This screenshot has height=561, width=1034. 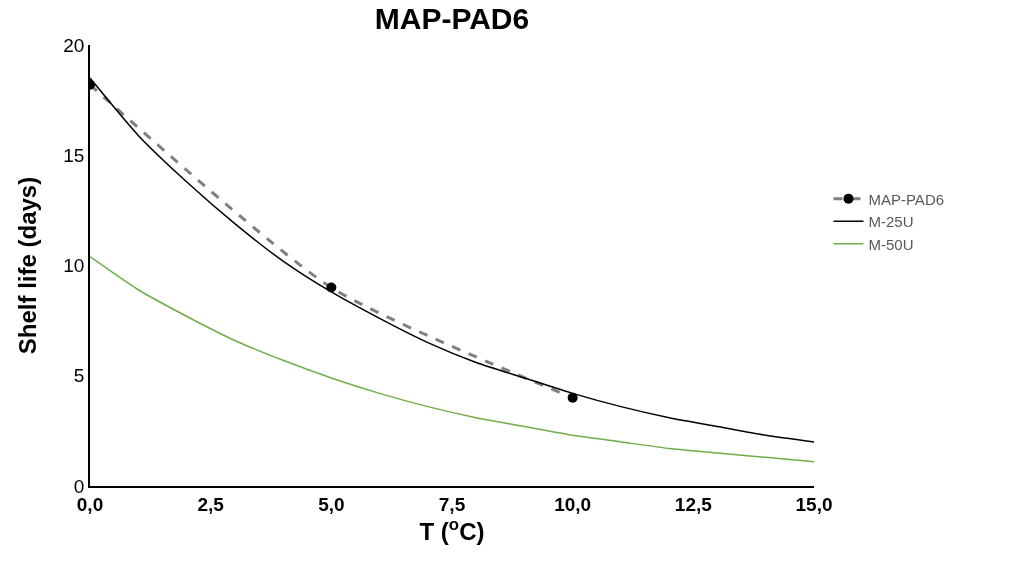 I want to click on y-axis-title: Shelf life (days), so click(x=27, y=265).